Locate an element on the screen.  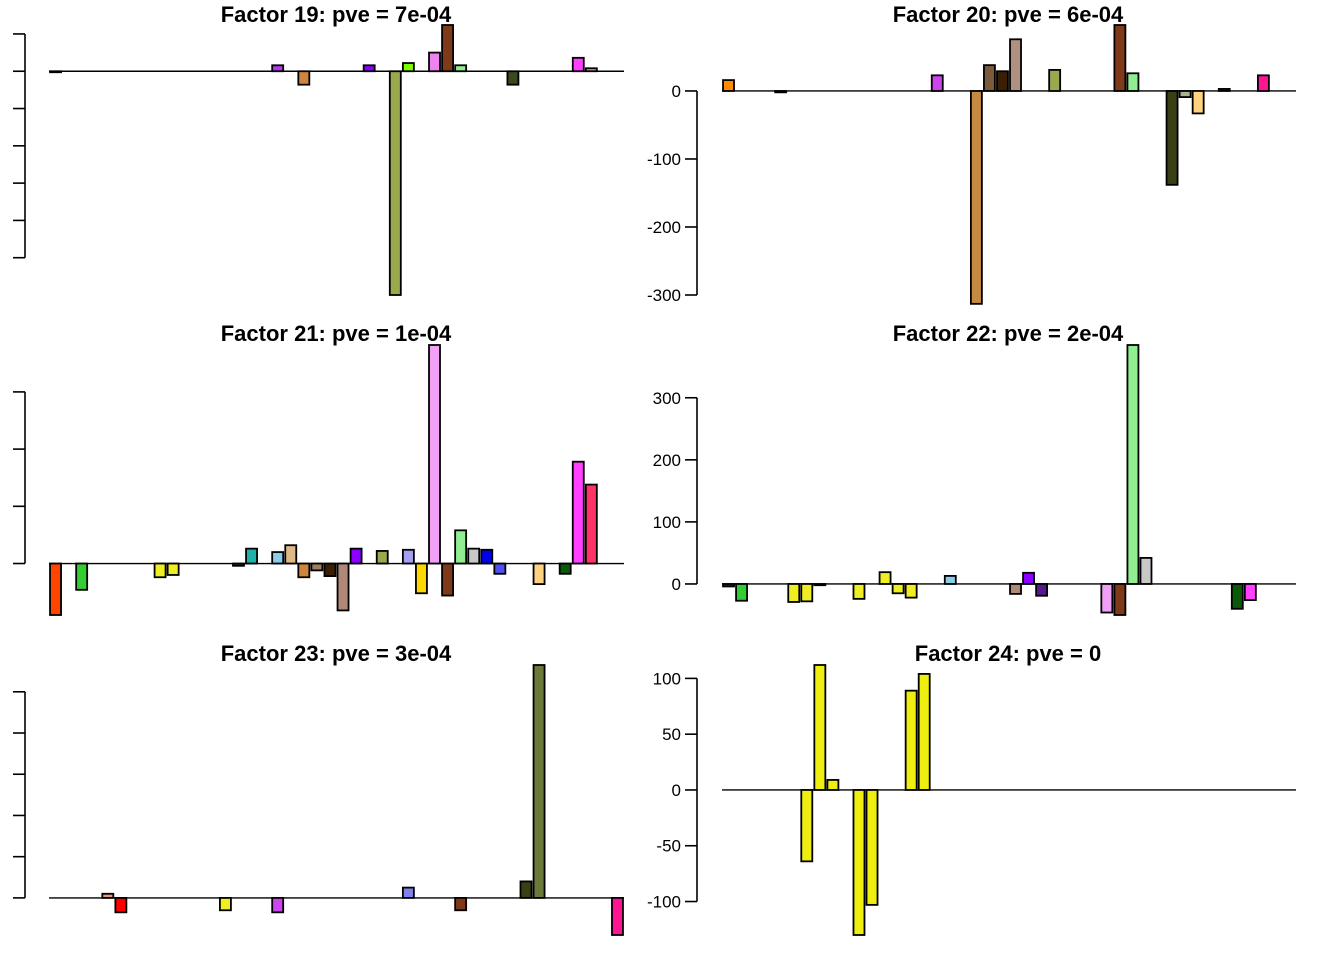
panel-factor-24: Factor 24: pve = 0 100 50 0 -50 -100 is located at coordinates (971, 788).